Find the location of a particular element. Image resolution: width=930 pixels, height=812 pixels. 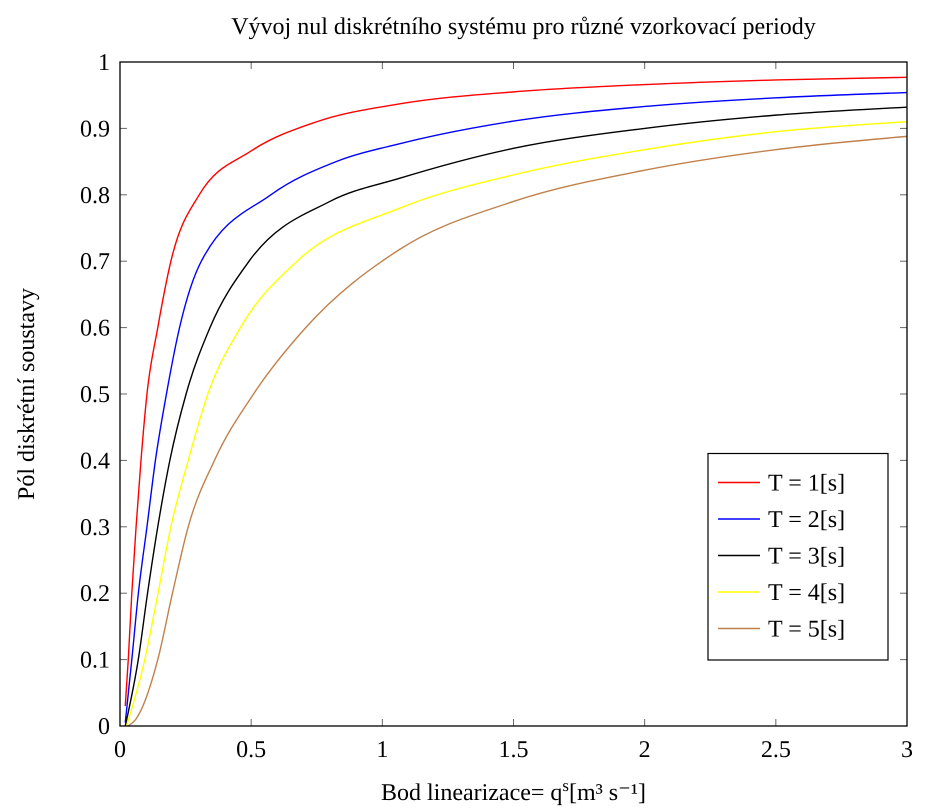

y-tick-label: 1 is located at coordinates (104, 63).